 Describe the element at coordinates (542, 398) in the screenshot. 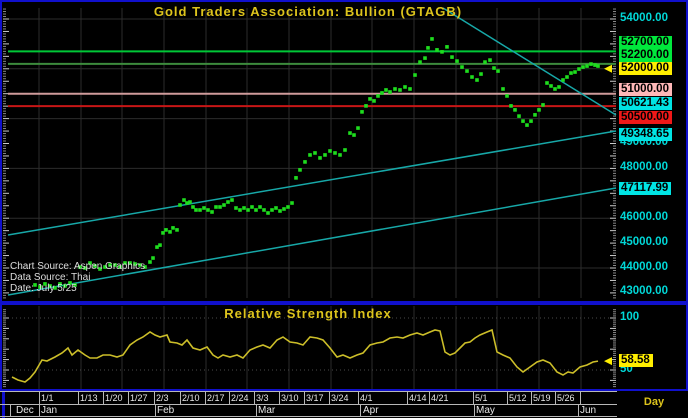

I see `week-tick-label: 5/19` at that location.